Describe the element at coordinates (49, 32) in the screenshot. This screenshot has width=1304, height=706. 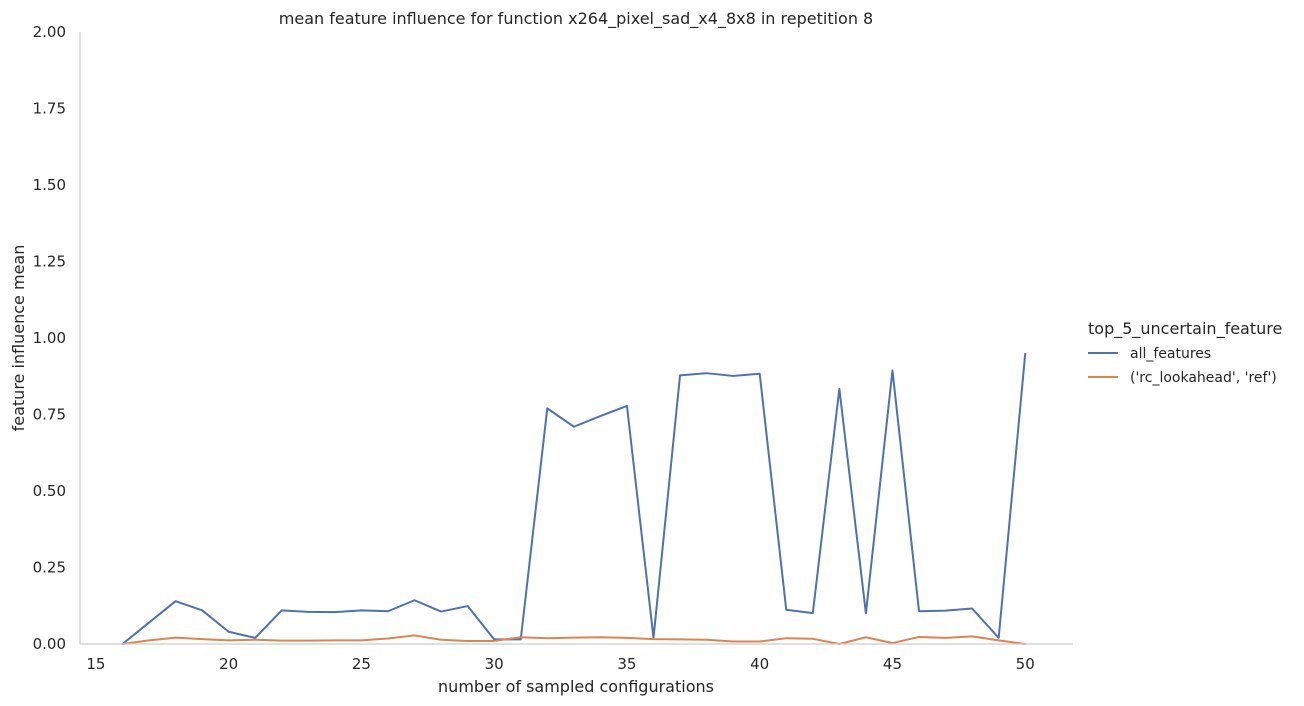
I see `y-tick-label: 2.00` at that location.